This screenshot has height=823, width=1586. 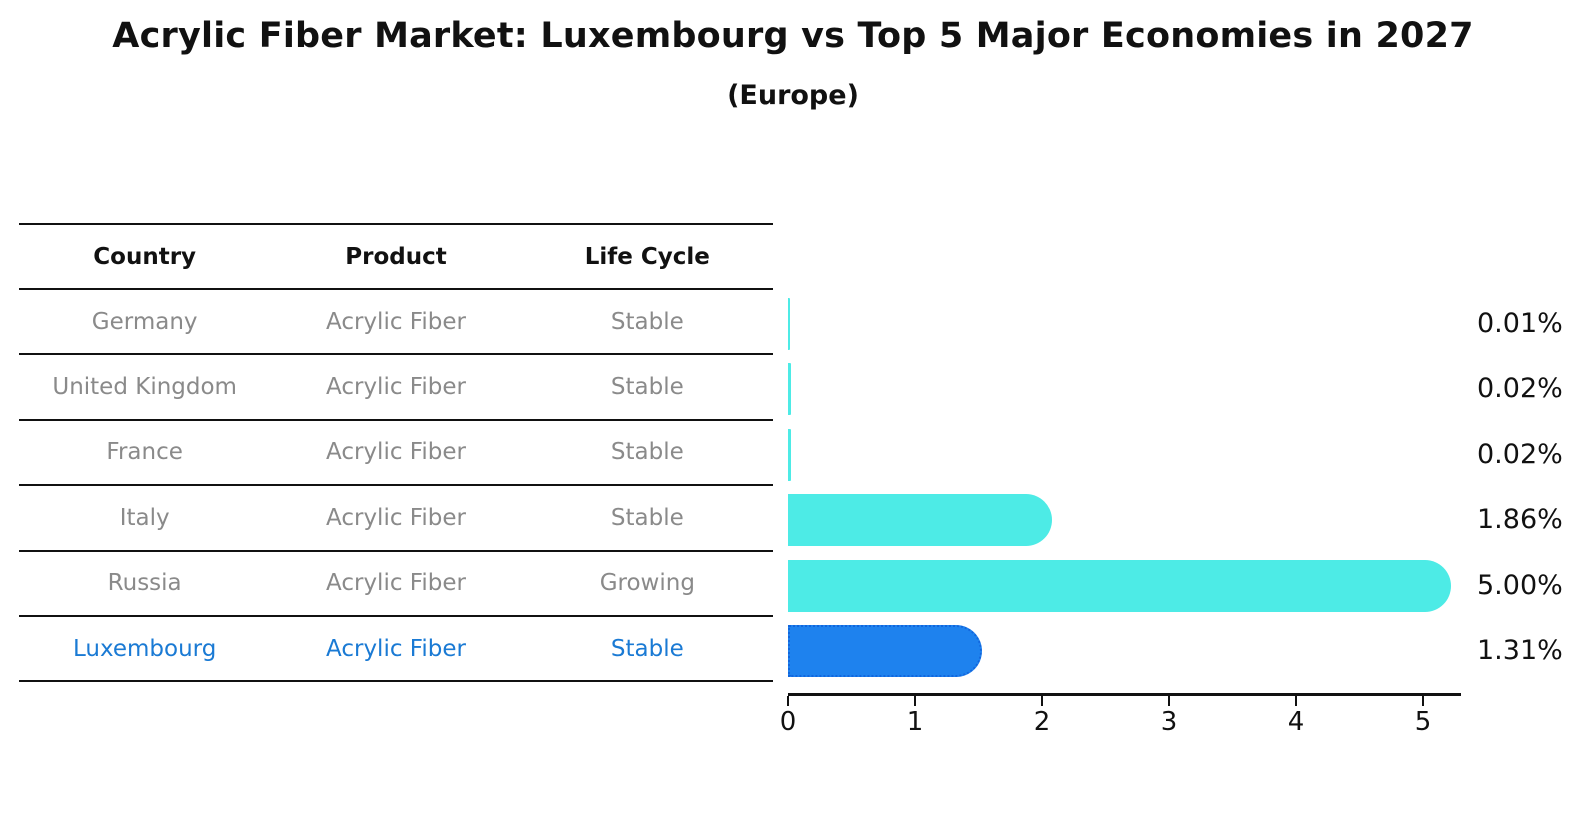 What do you see at coordinates (1042, 722) in the screenshot?
I see `x-tick-label: 2` at bounding box center [1042, 722].